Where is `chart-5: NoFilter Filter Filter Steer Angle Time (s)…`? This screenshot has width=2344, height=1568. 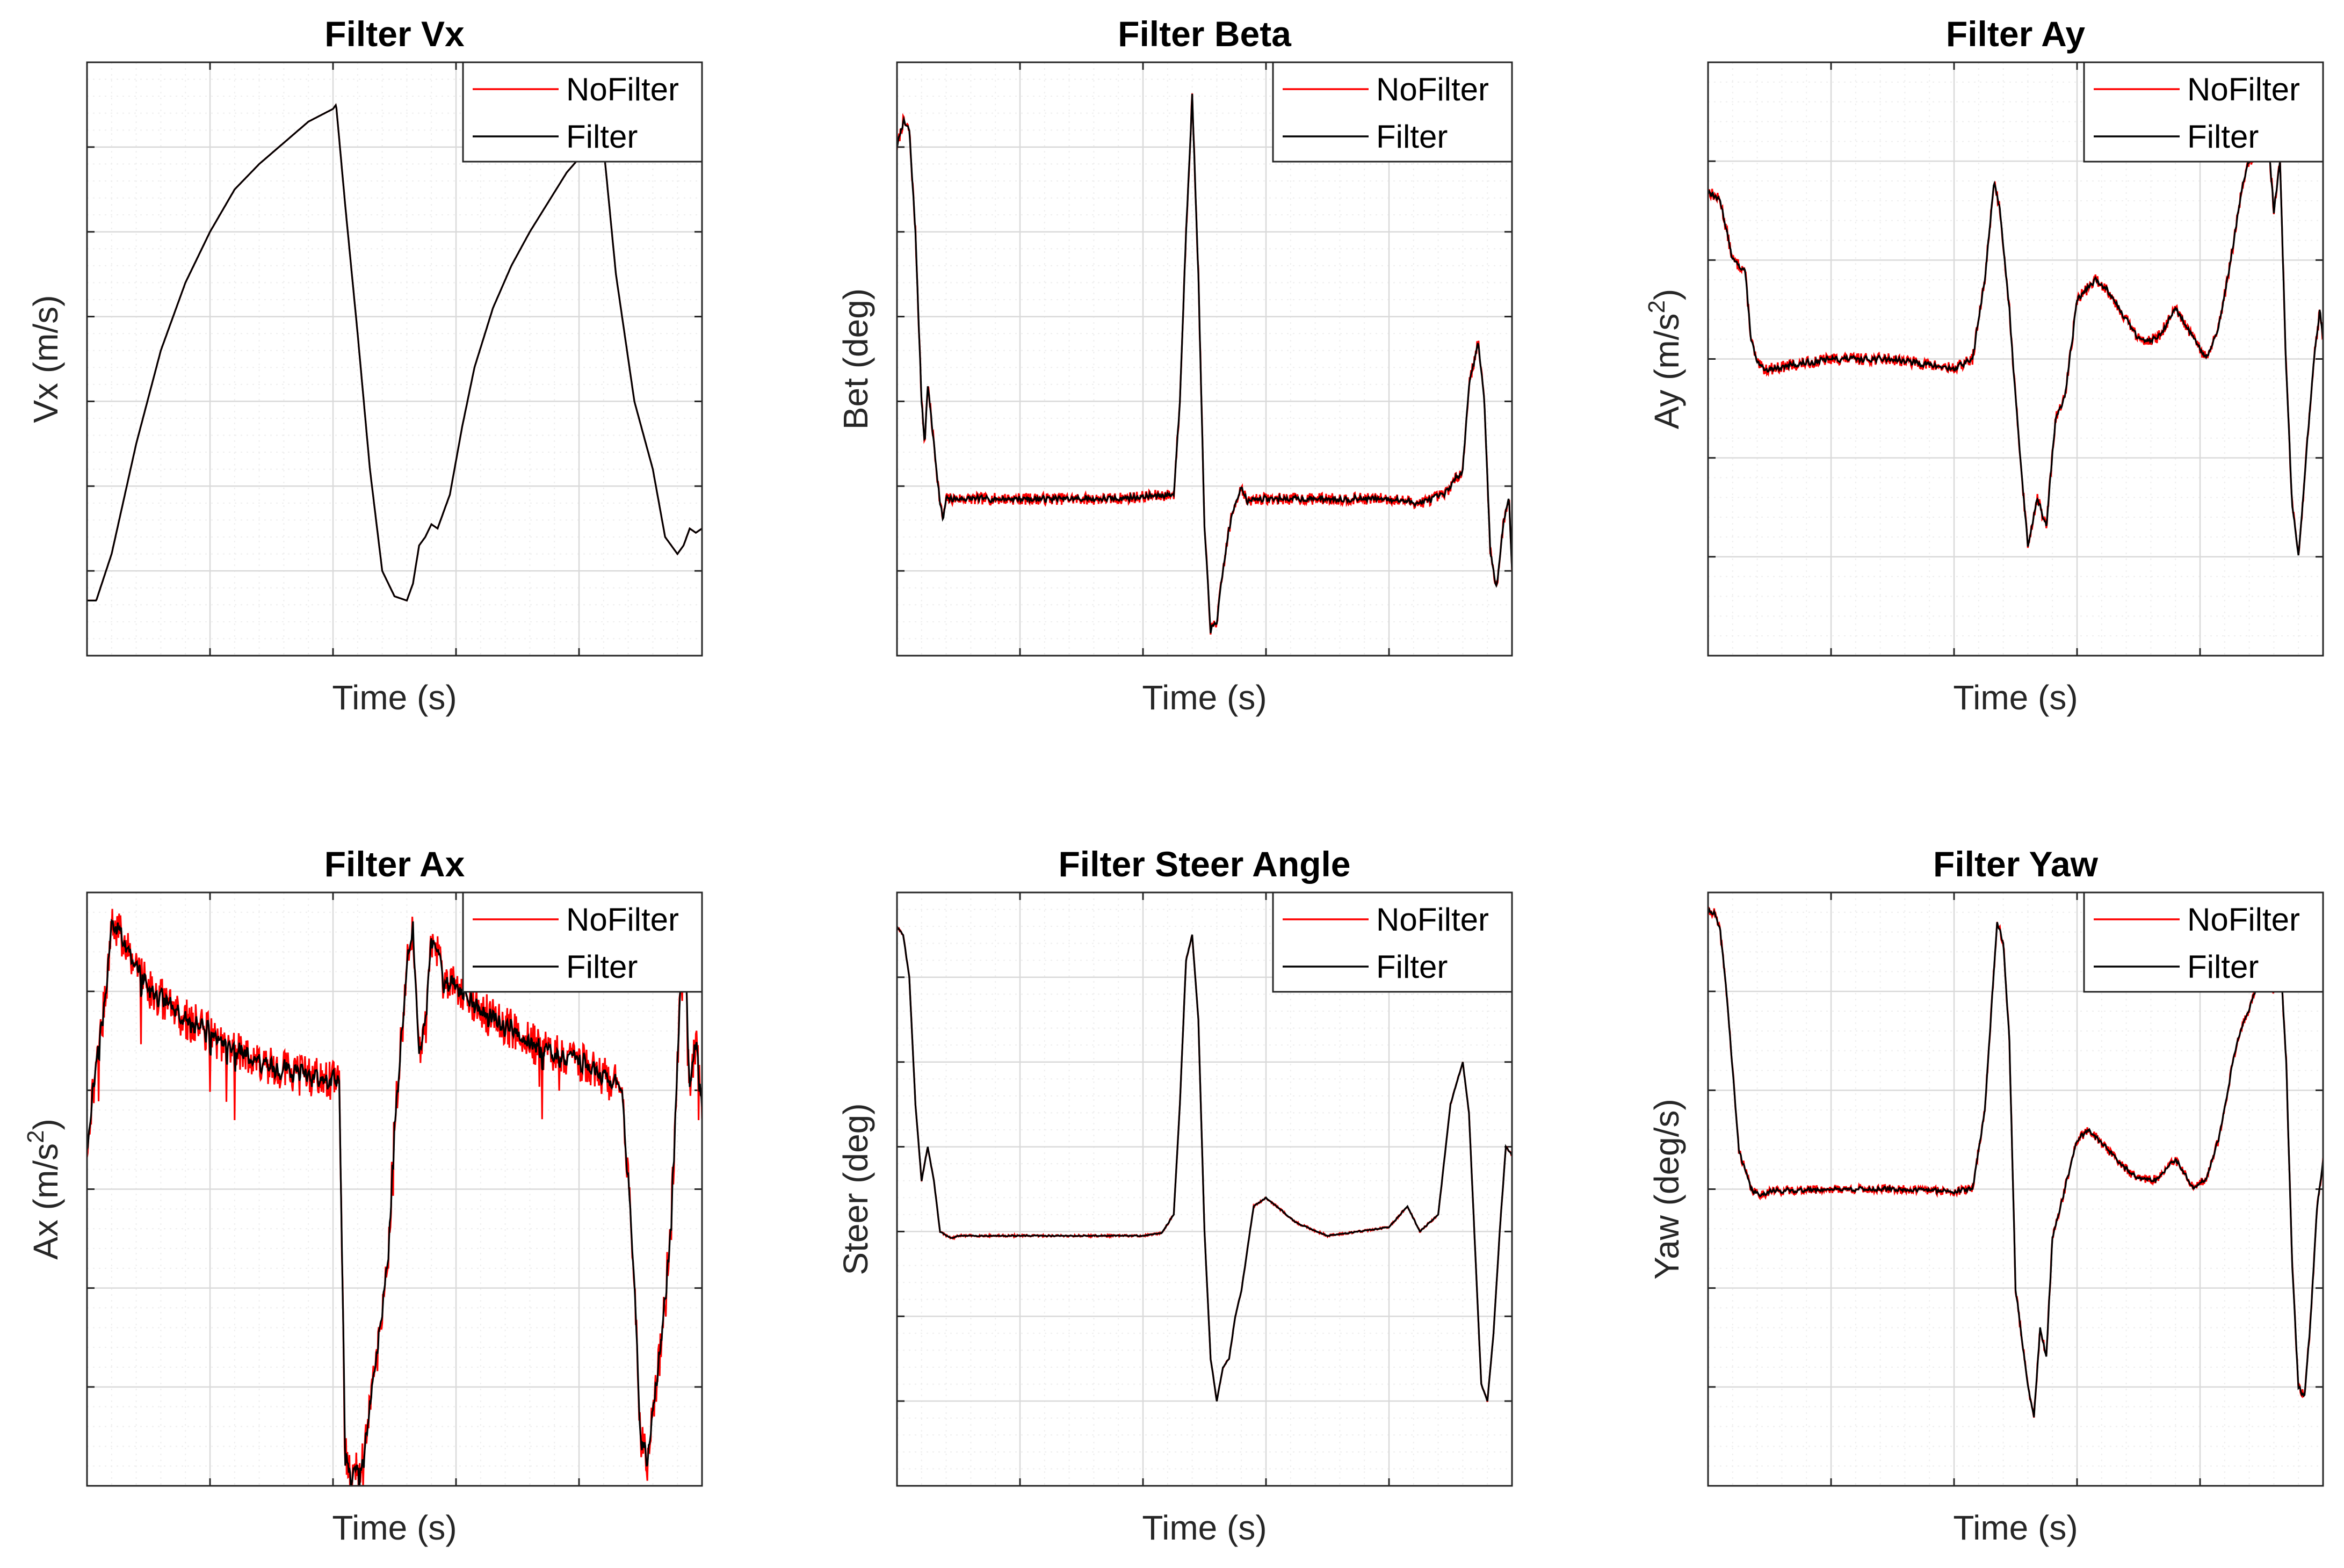
chart-5: NoFilter Filter Filter Steer Angle Time (s)… is located at coordinates (1174, 1196).